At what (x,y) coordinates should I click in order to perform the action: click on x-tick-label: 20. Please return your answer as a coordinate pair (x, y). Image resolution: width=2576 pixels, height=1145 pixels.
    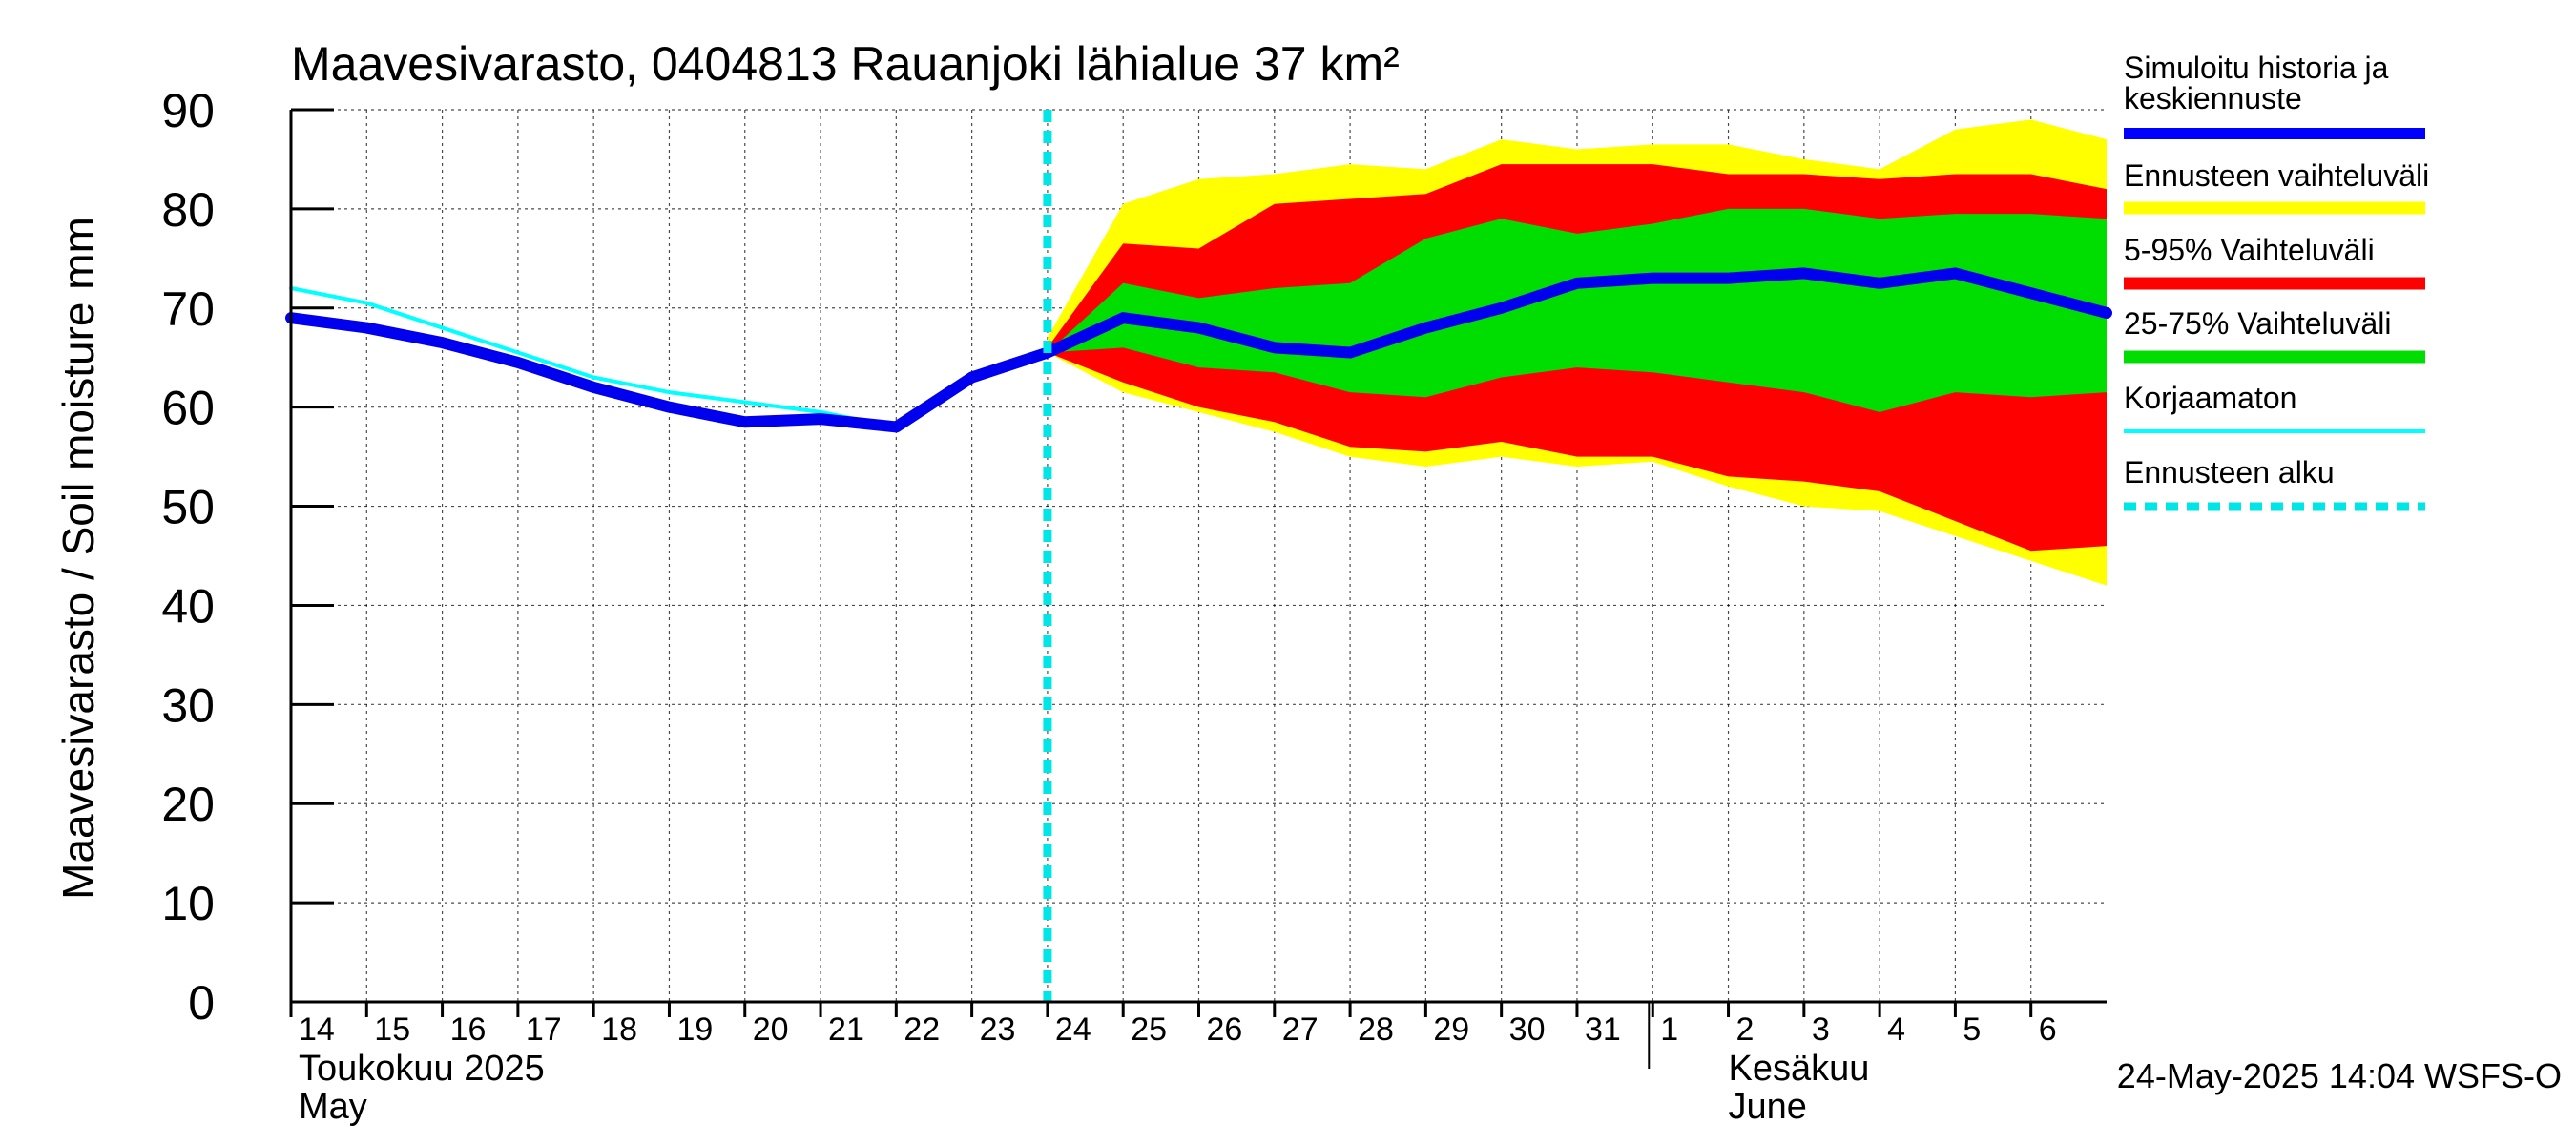
    Looking at the image, I should click on (771, 1029).